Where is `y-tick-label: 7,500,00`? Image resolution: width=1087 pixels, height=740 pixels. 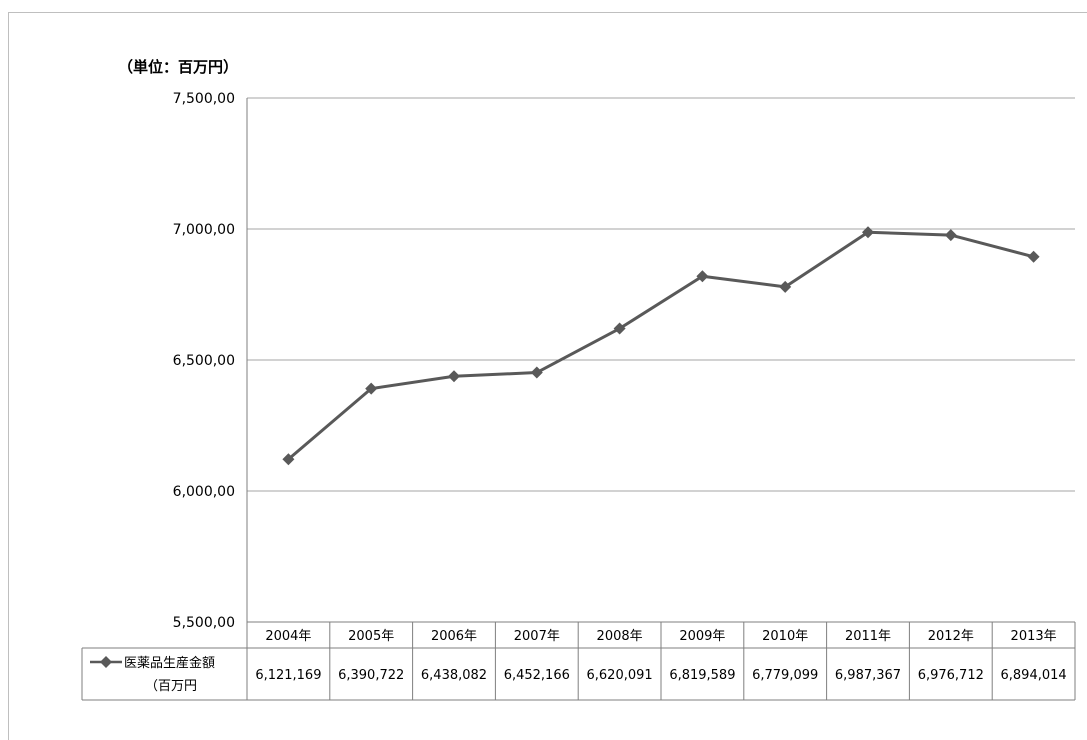
y-tick-label: 7,500,00 is located at coordinates (204, 99).